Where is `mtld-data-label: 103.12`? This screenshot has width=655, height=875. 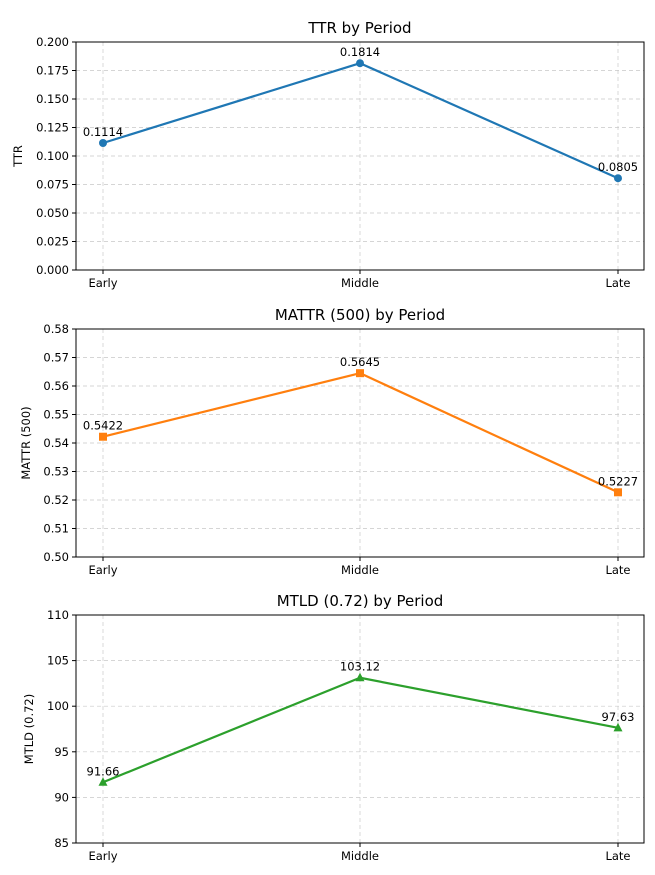
mtld-data-label: 103.12 is located at coordinates (360, 667).